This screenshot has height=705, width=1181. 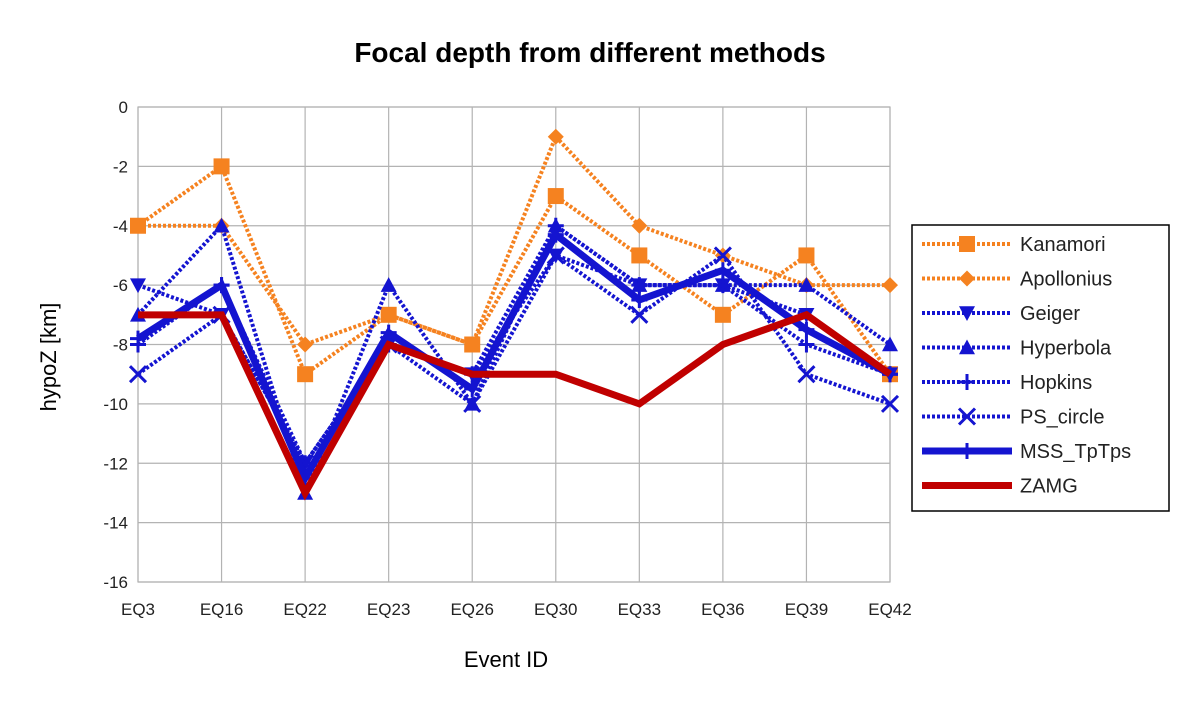 What do you see at coordinates (555, 609) in the screenshot?
I see `x-tick-label: EQ30` at bounding box center [555, 609].